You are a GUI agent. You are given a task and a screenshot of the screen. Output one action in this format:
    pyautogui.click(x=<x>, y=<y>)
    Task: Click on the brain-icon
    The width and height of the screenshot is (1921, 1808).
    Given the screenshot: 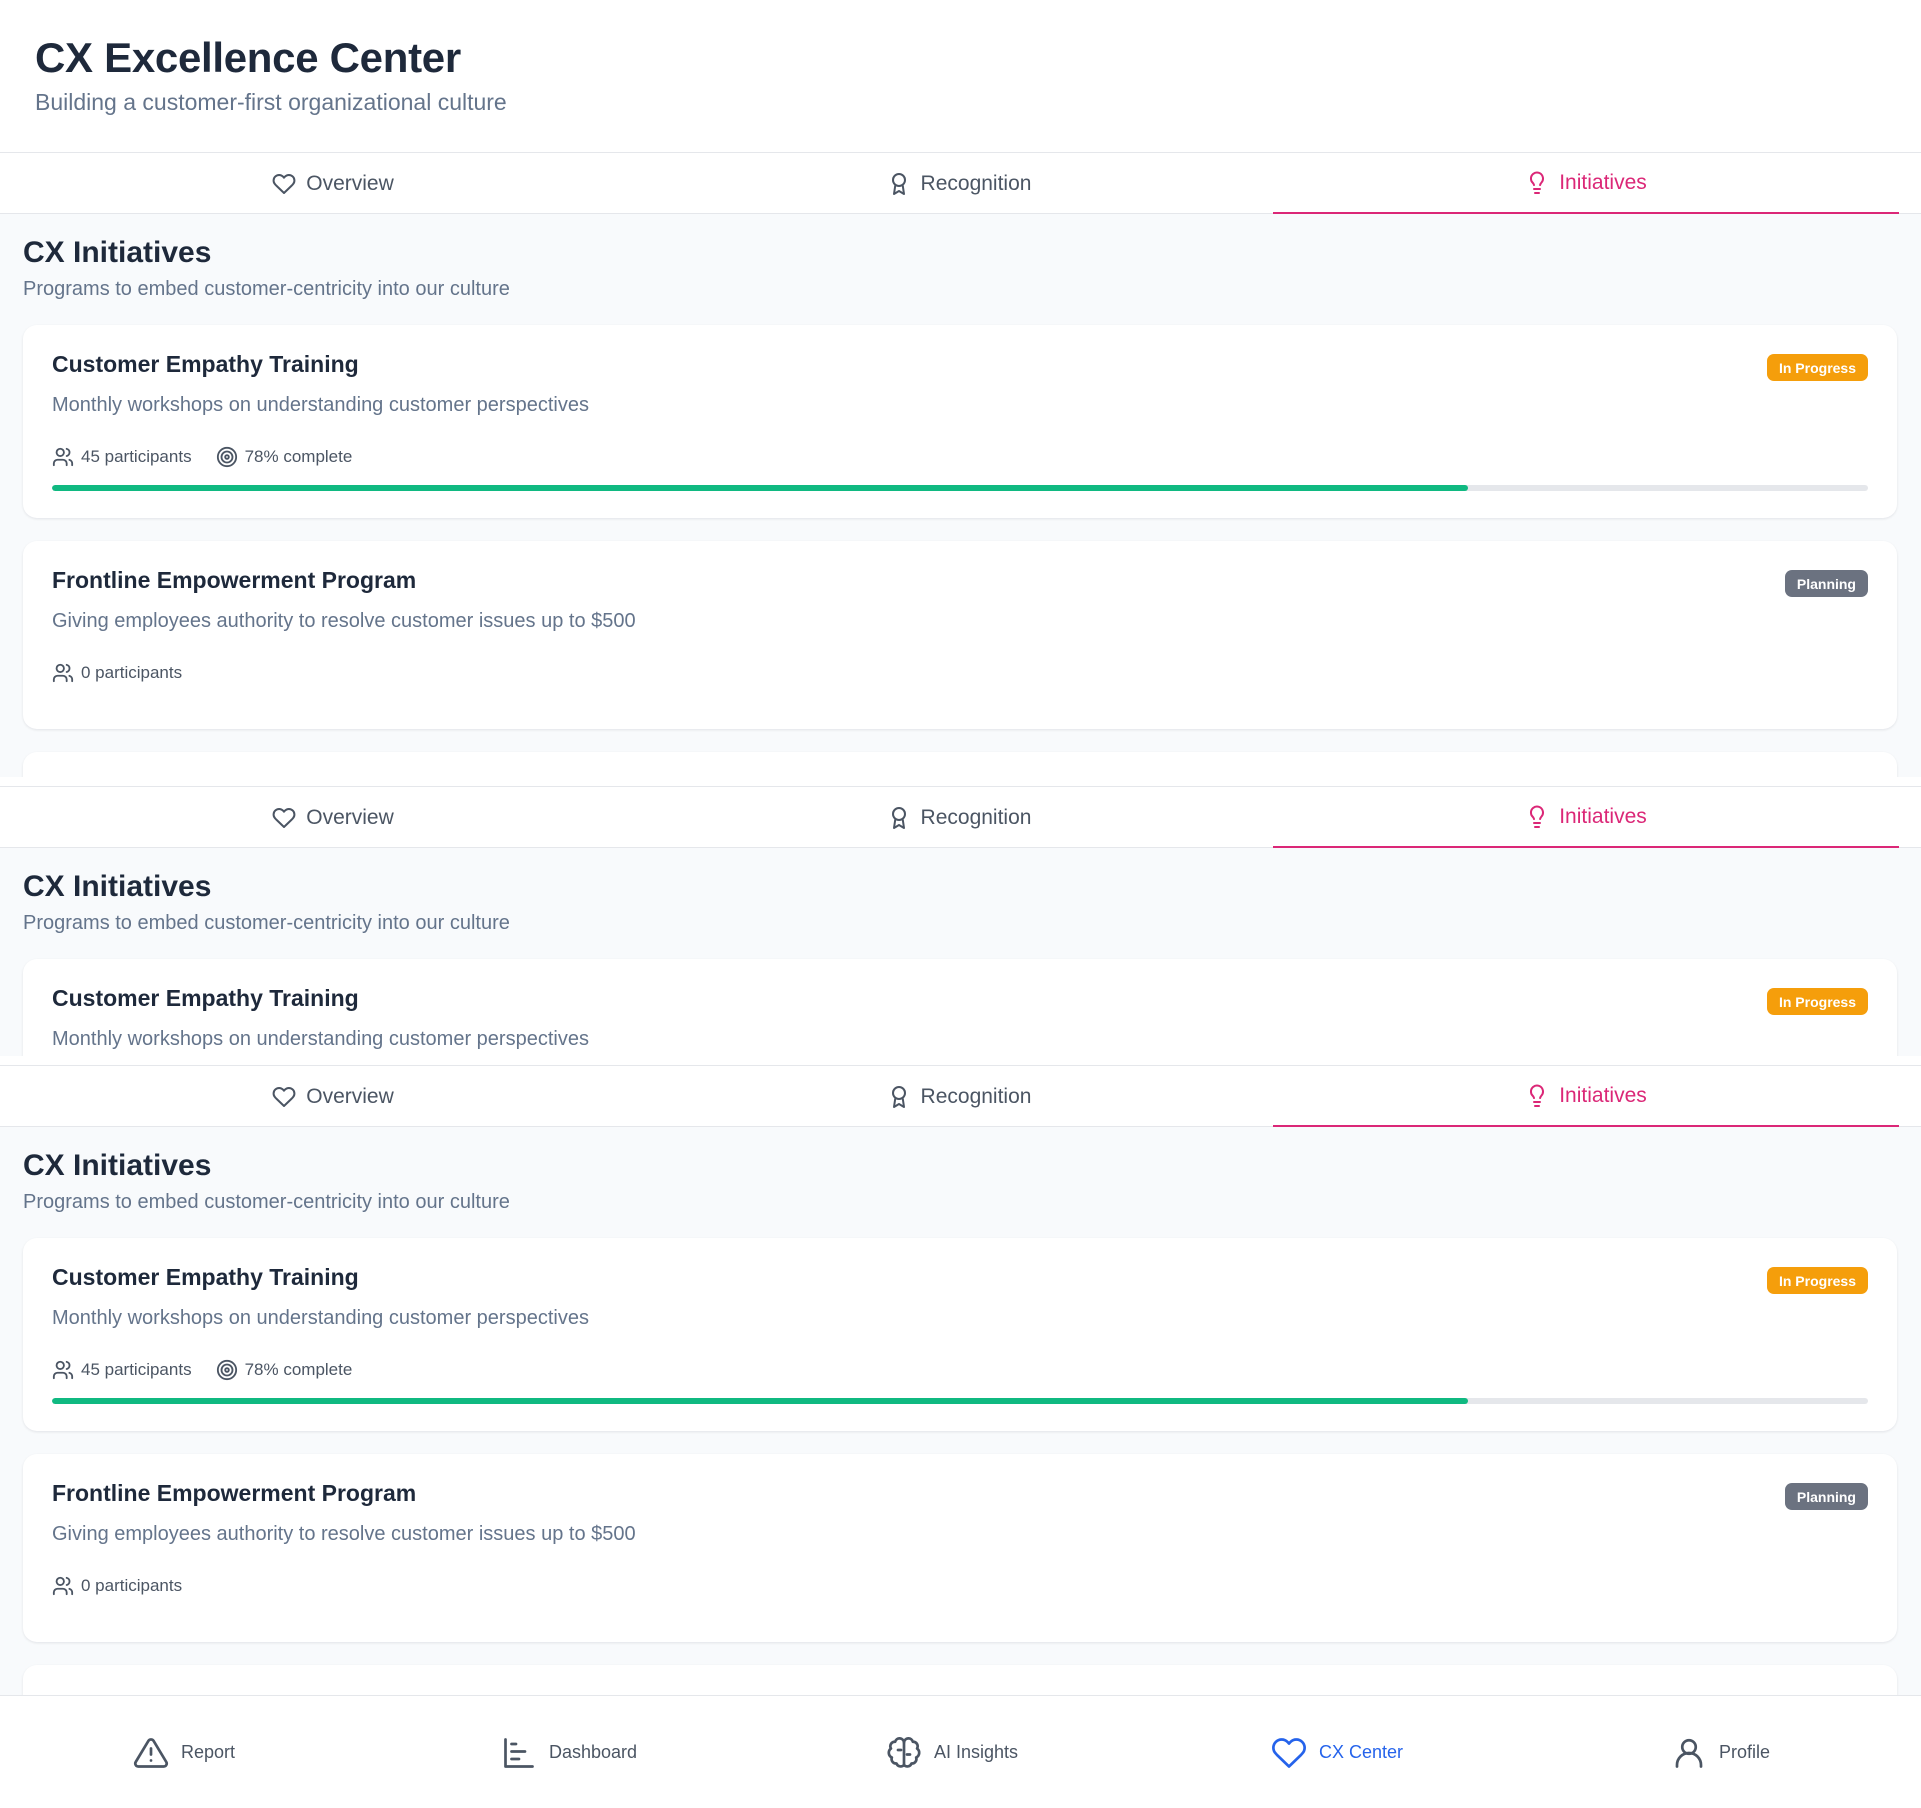 What is the action you would take?
    pyautogui.click(x=904, y=1752)
    